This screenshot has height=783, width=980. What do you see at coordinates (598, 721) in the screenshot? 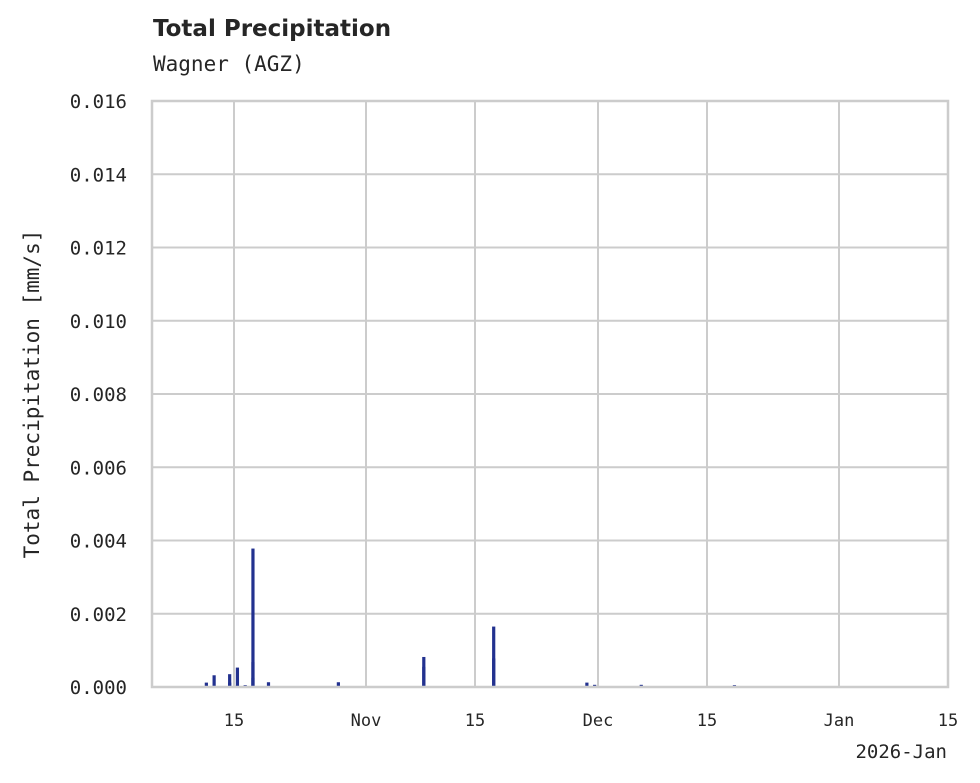
I see `x-tick-label: Dec` at bounding box center [598, 721].